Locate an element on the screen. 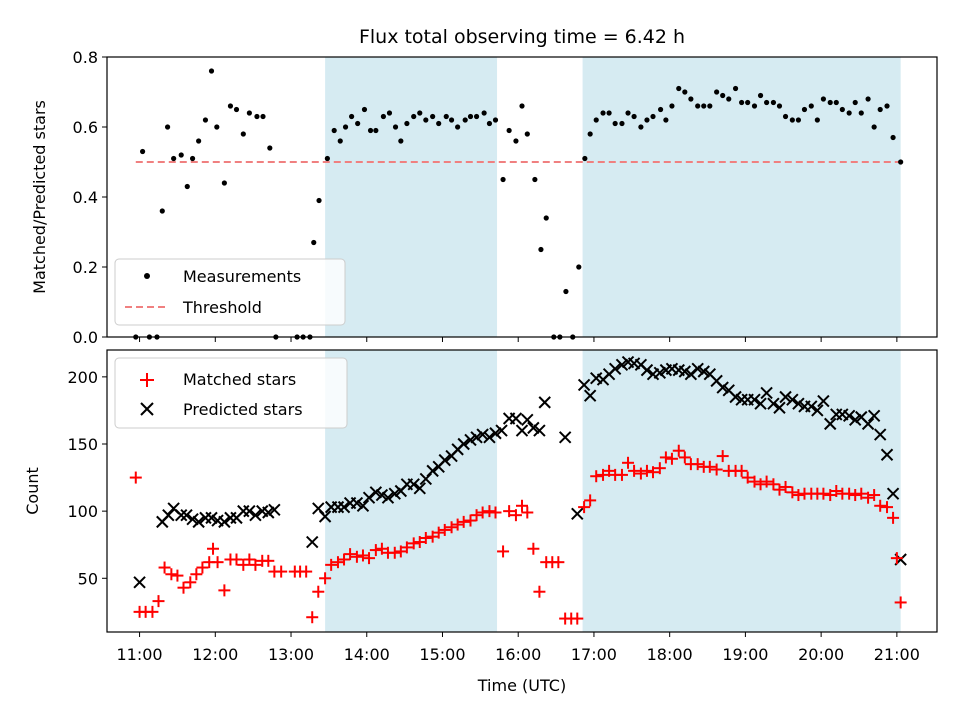  legend-measurements-marker is located at coordinates (147, 276).